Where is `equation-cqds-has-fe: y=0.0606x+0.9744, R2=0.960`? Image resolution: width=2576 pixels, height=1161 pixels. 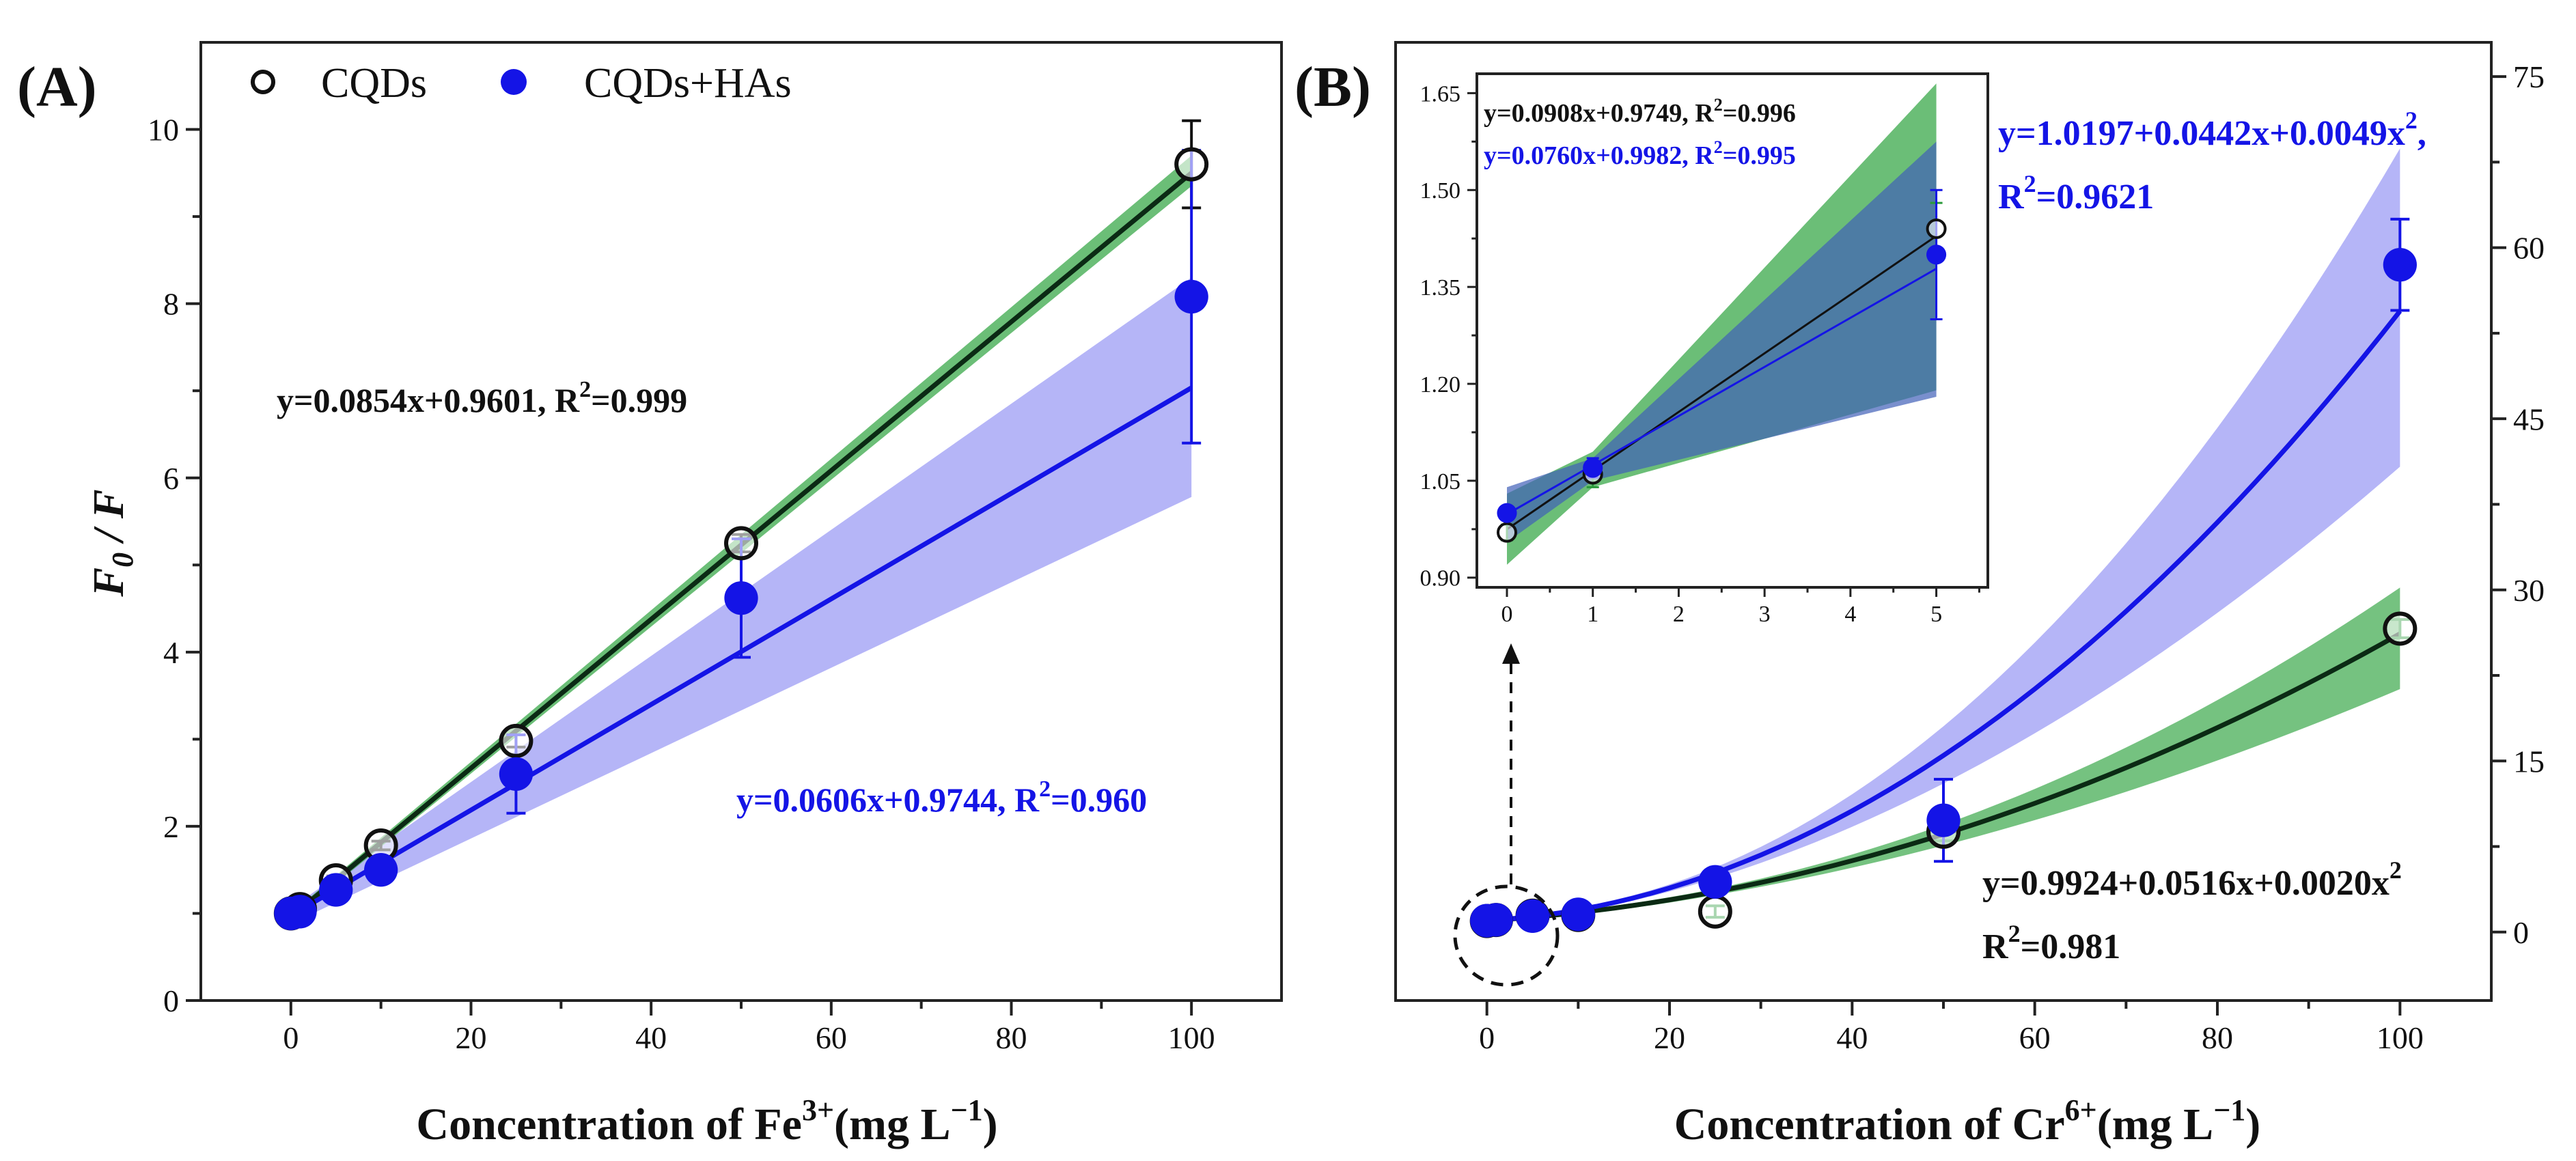
equation-cqds-has-fe: y=0.0606x+0.9744, R2=0.960 is located at coordinates (942, 798).